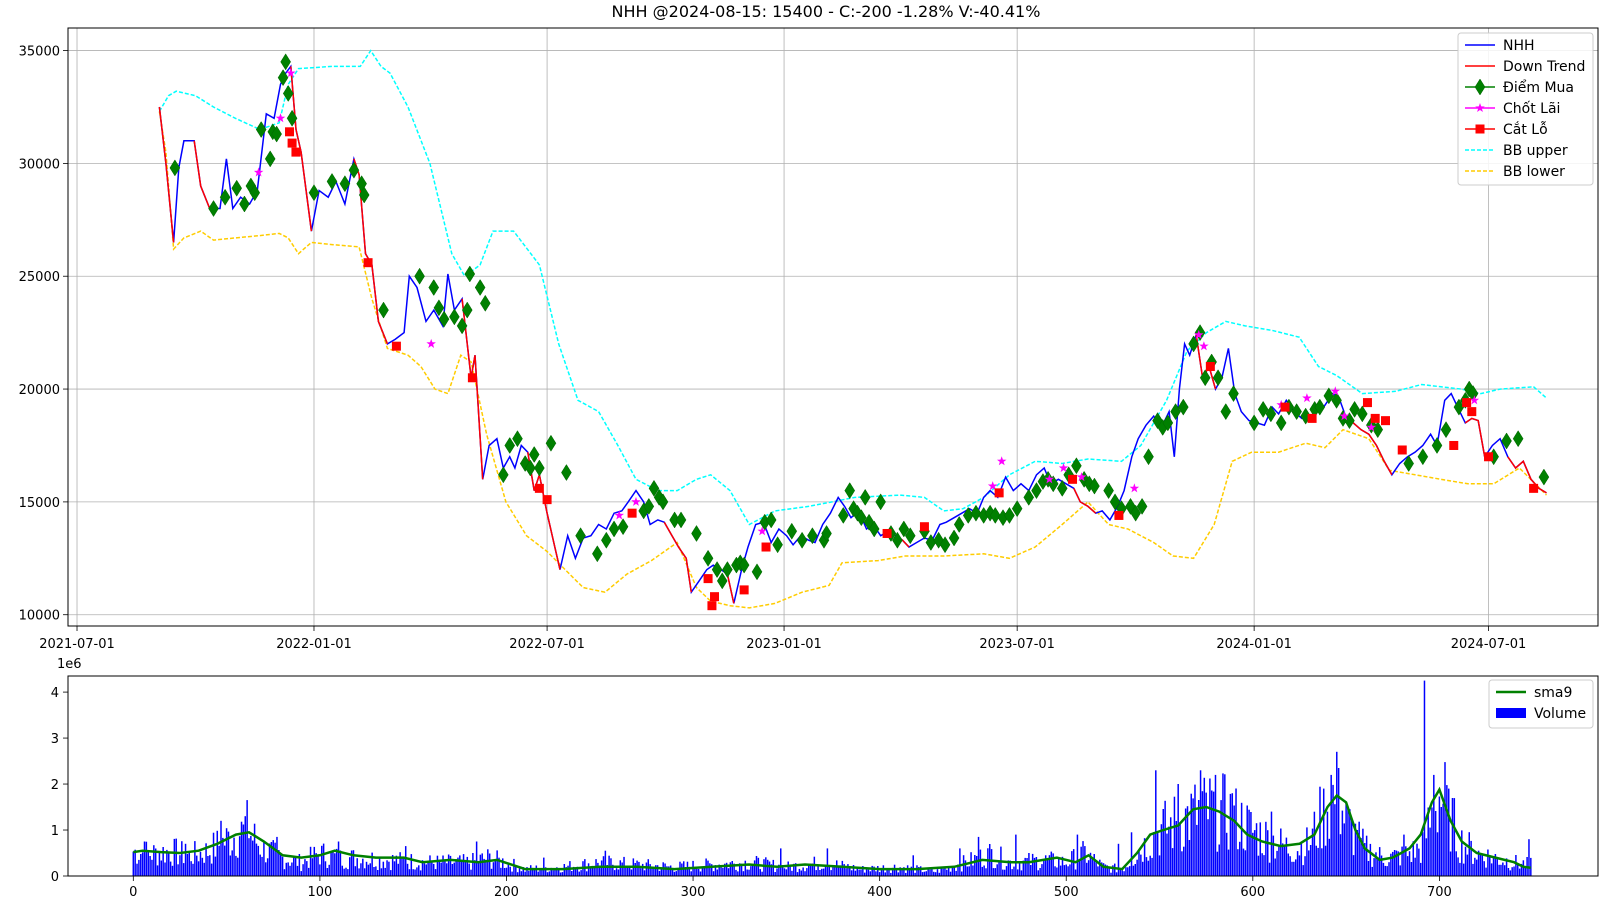 This screenshot has height=900, width=1600. What do you see at coordinates (1535, 151) in the screenshot?
I see `legend-label: BB upper` at bounding box center [1535, 151].